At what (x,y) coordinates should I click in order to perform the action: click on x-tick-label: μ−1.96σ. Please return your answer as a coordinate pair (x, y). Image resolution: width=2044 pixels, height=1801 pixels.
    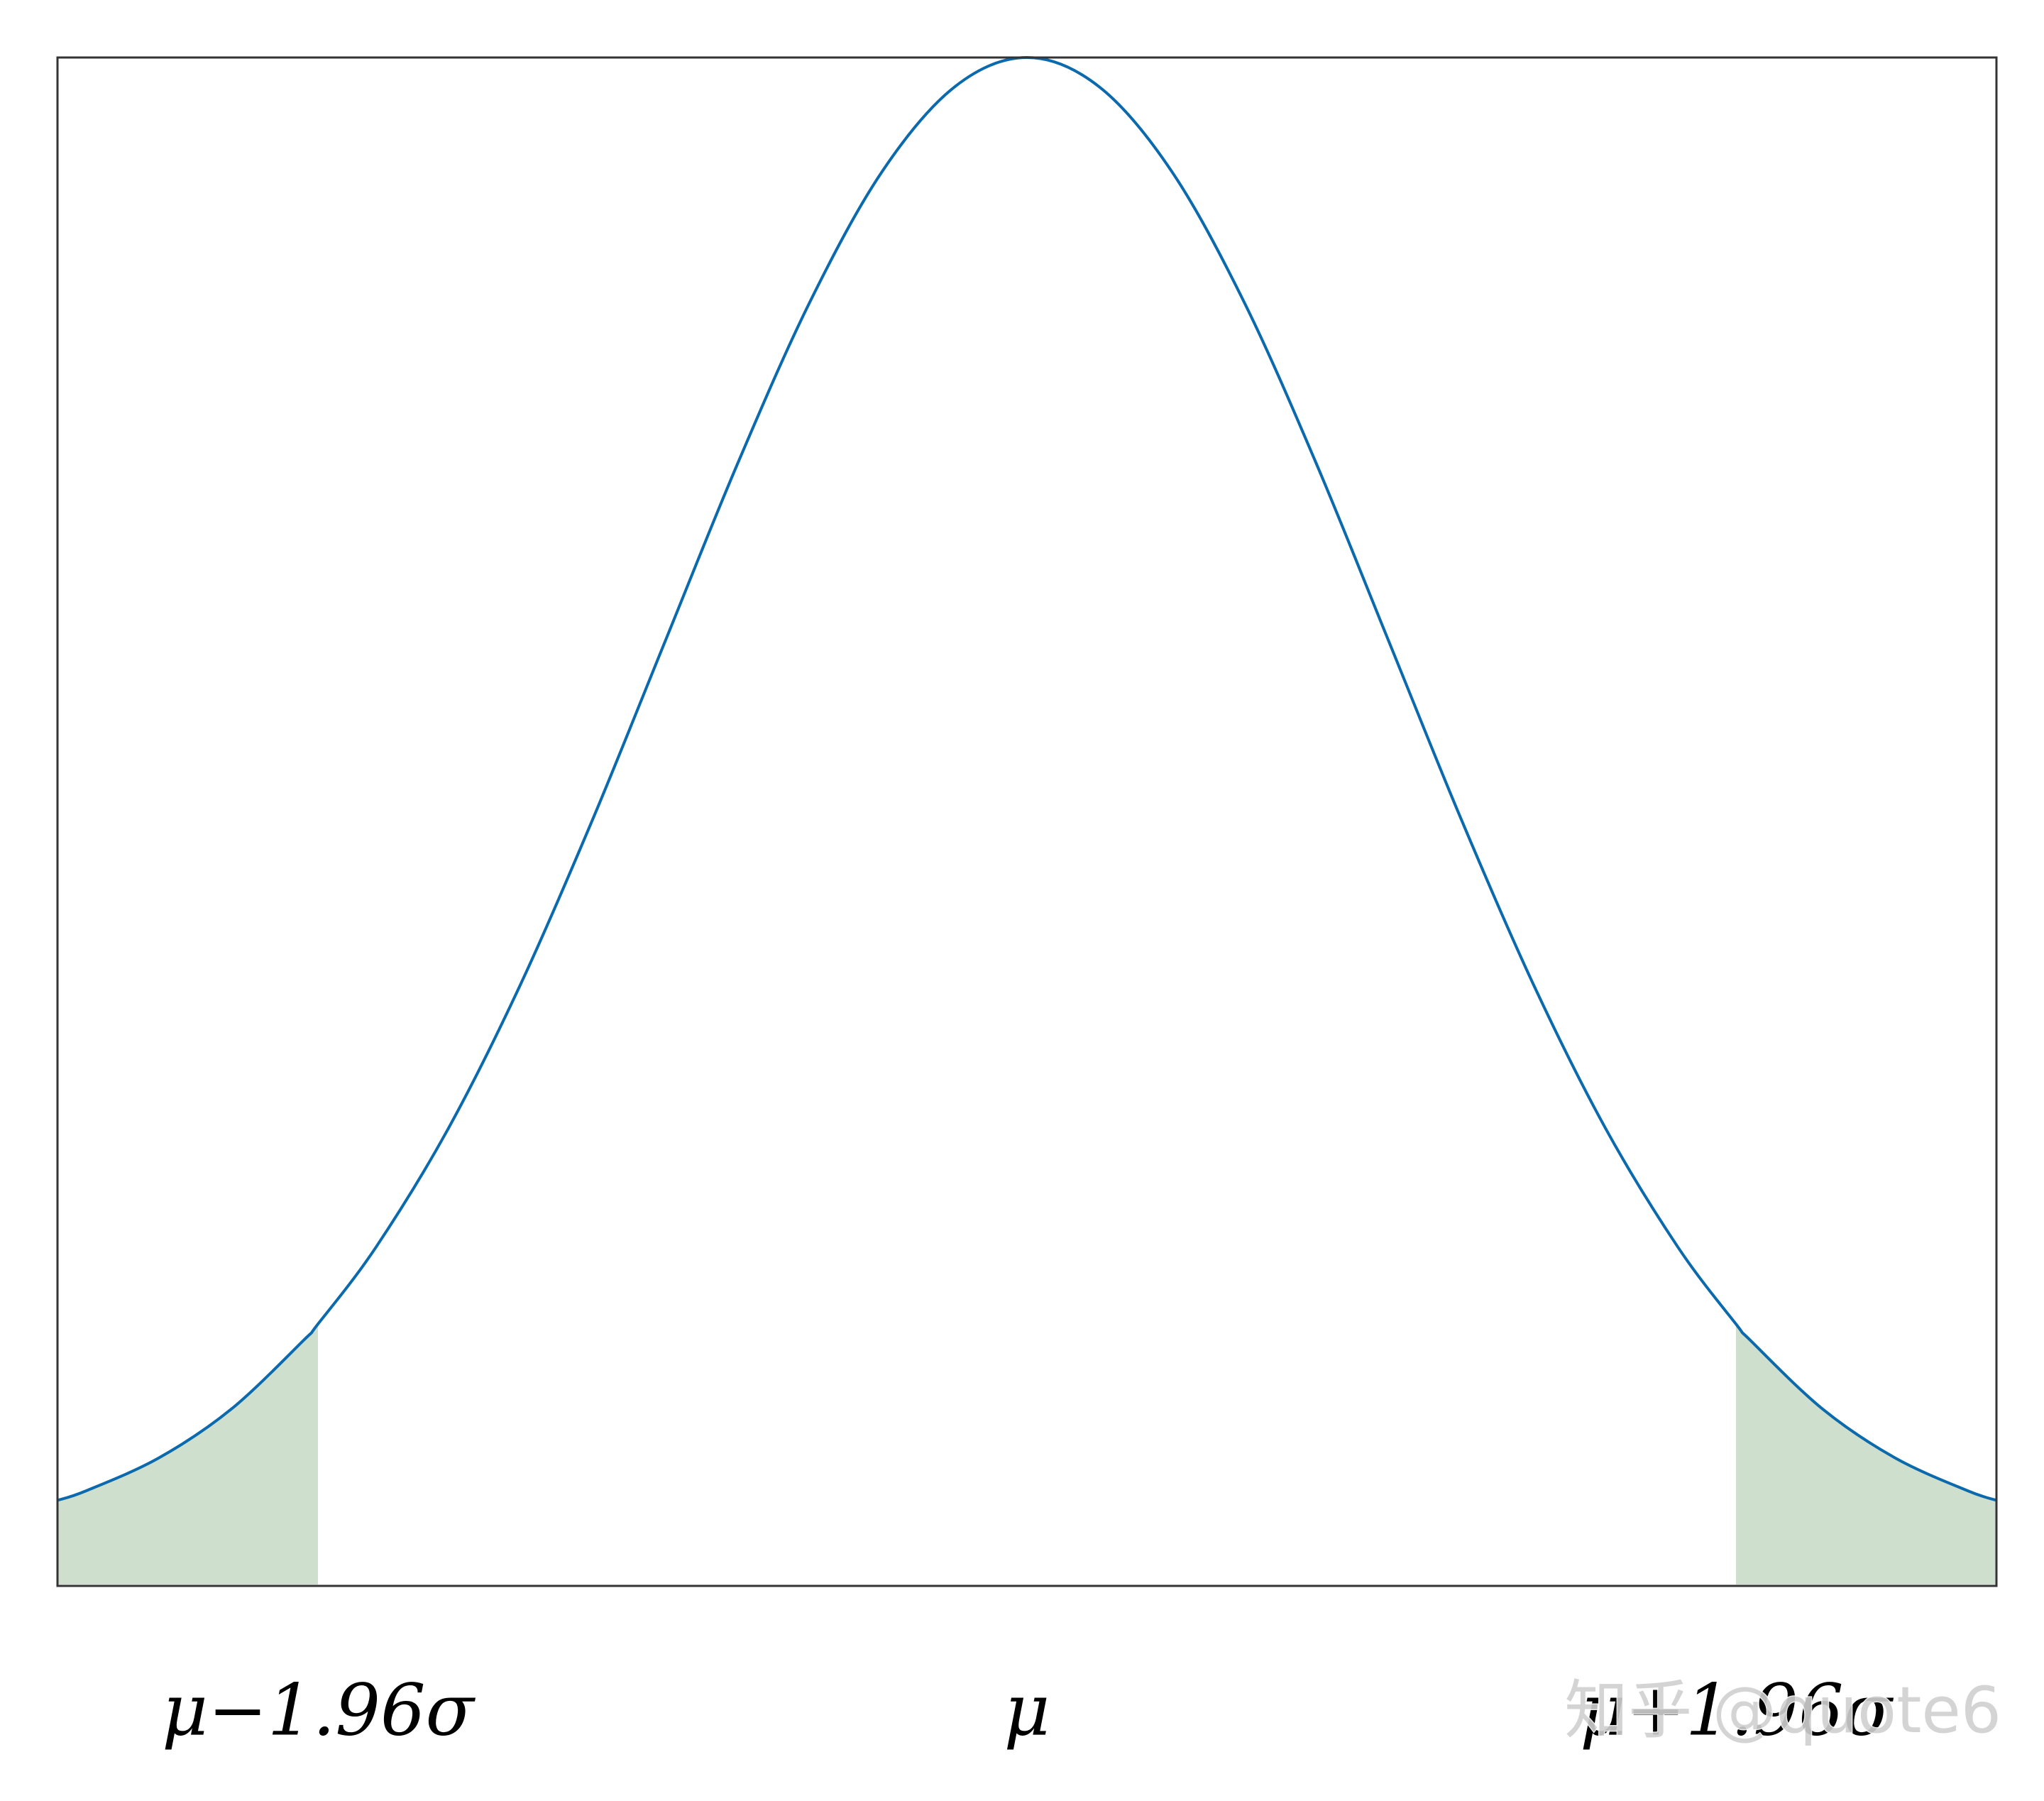
    Looking at the image, I should click on (319, 1711).